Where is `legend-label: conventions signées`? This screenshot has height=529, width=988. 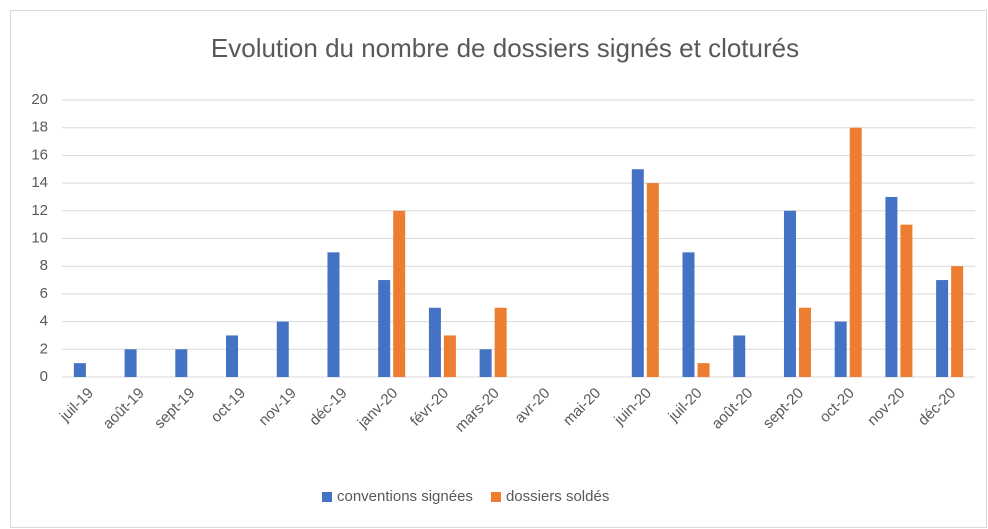 legend-label: conventions signées is located at coordinates (405, 496).